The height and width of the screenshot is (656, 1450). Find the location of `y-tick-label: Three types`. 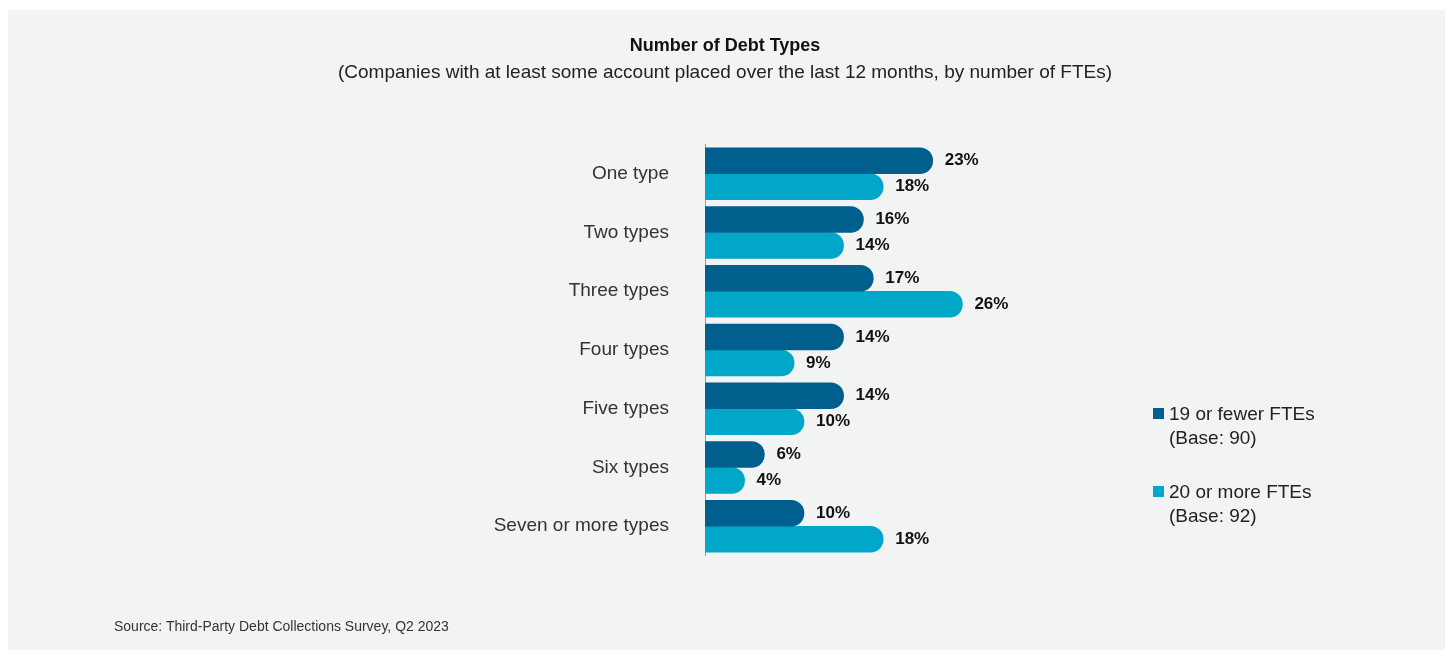

y-tick-label: Three types is located at coordinates (618, 290).